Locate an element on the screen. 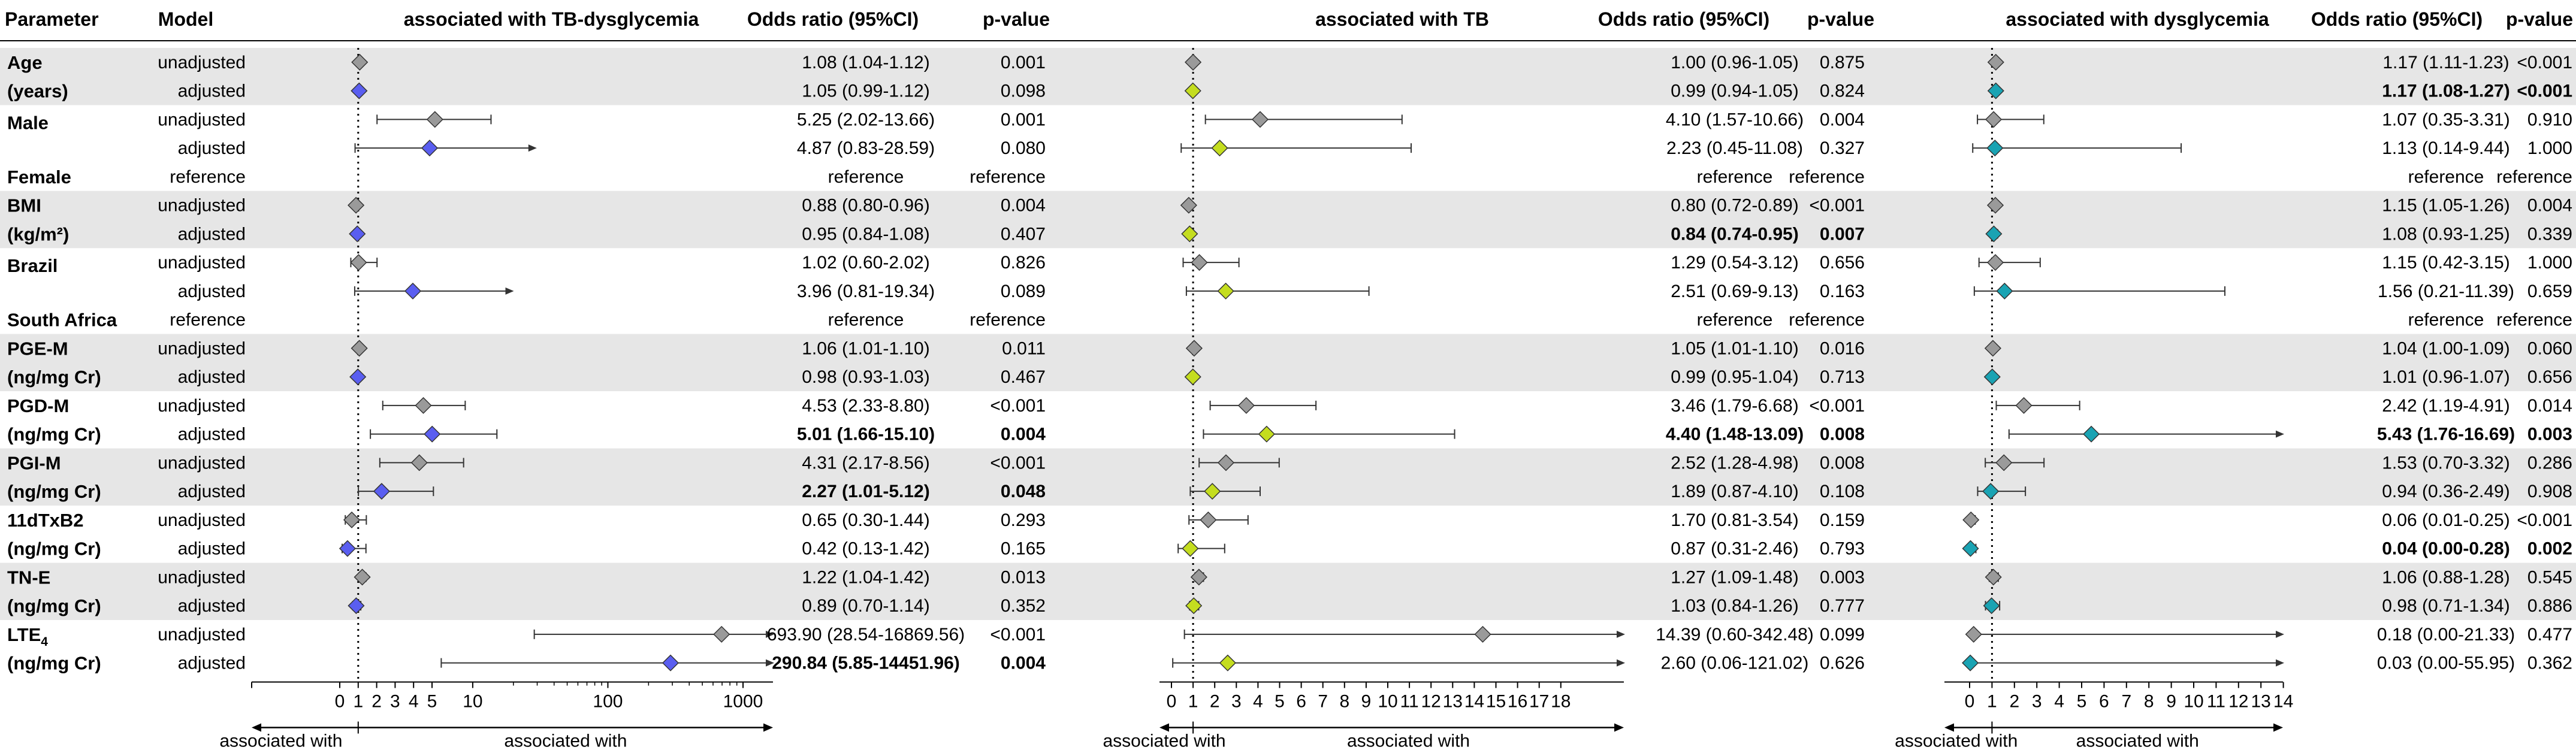 This screenshot has height=753, width=2576. or-value: 0.98 (0.93-1.03) is located at coordinates (866, 377).